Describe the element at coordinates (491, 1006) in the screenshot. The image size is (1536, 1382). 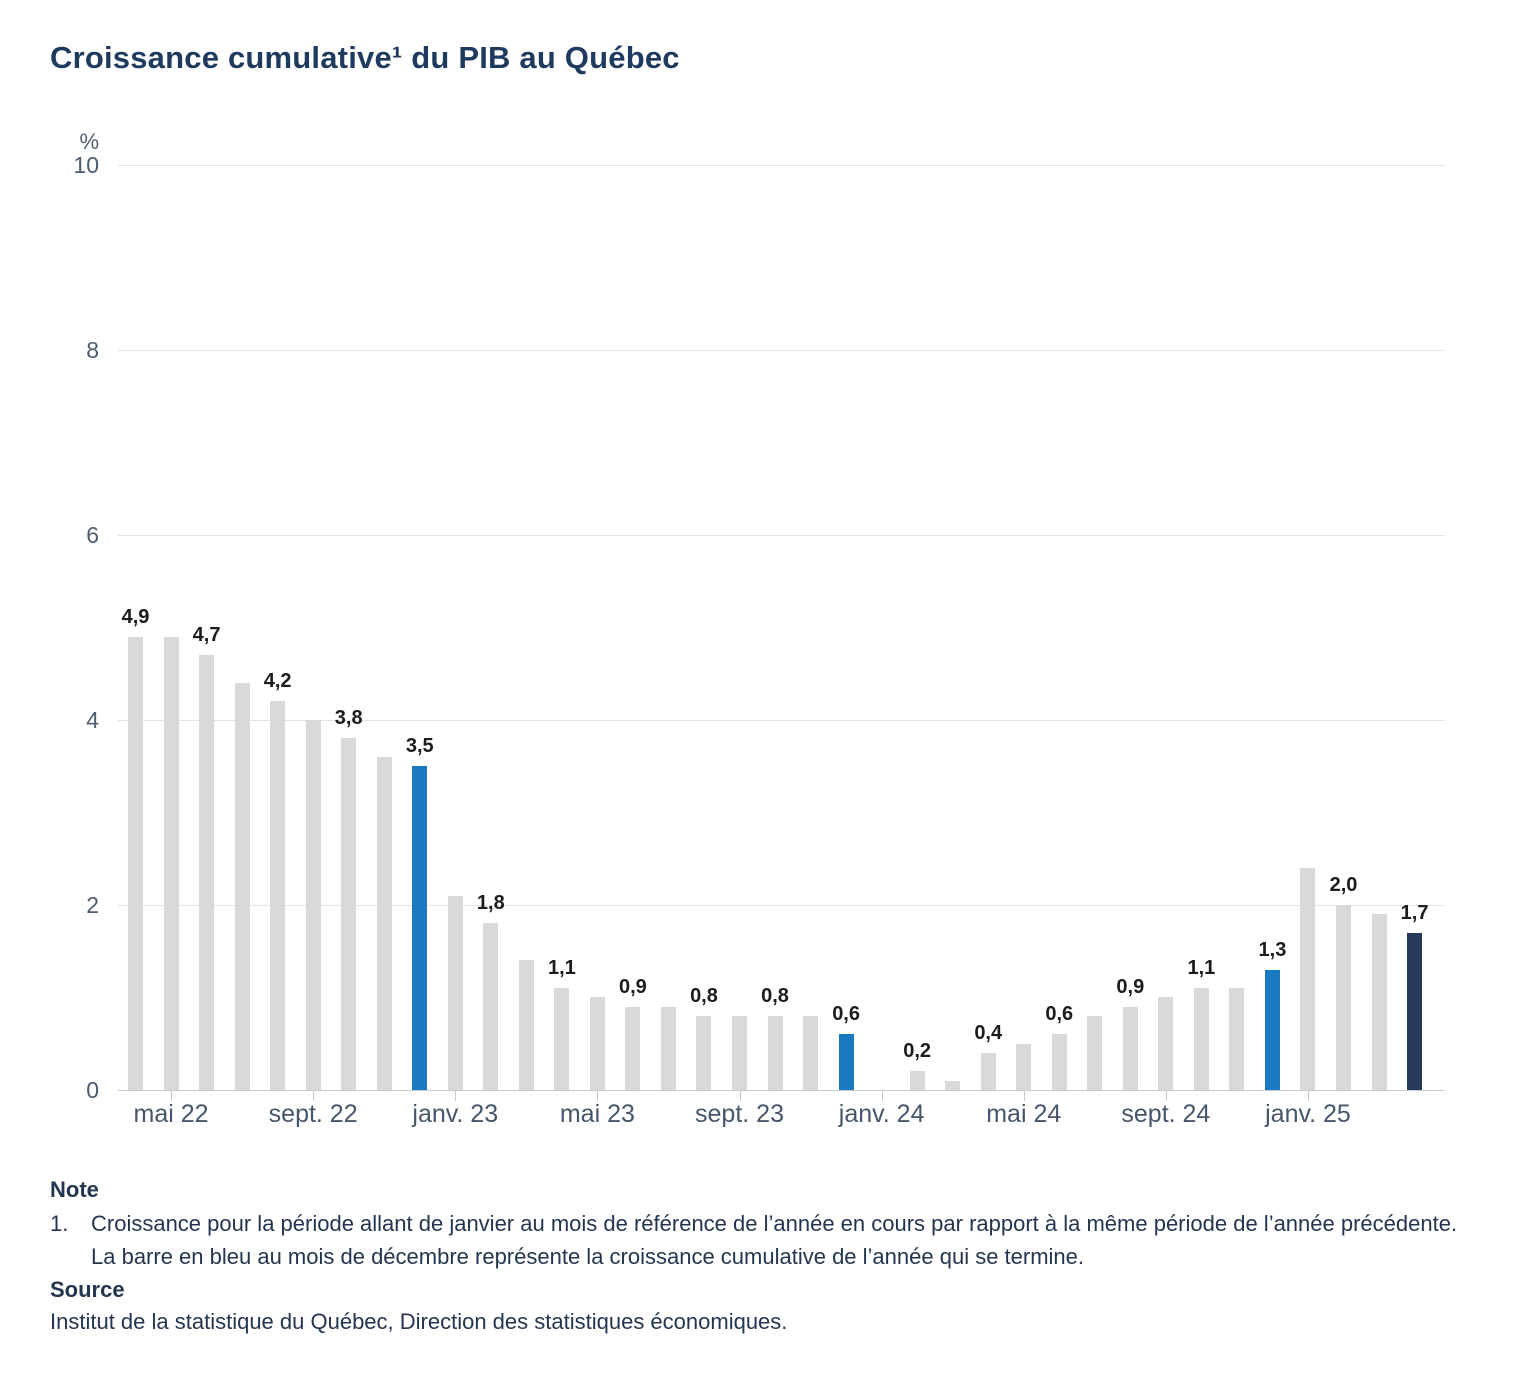
I see `bar-févr-23` at that location.